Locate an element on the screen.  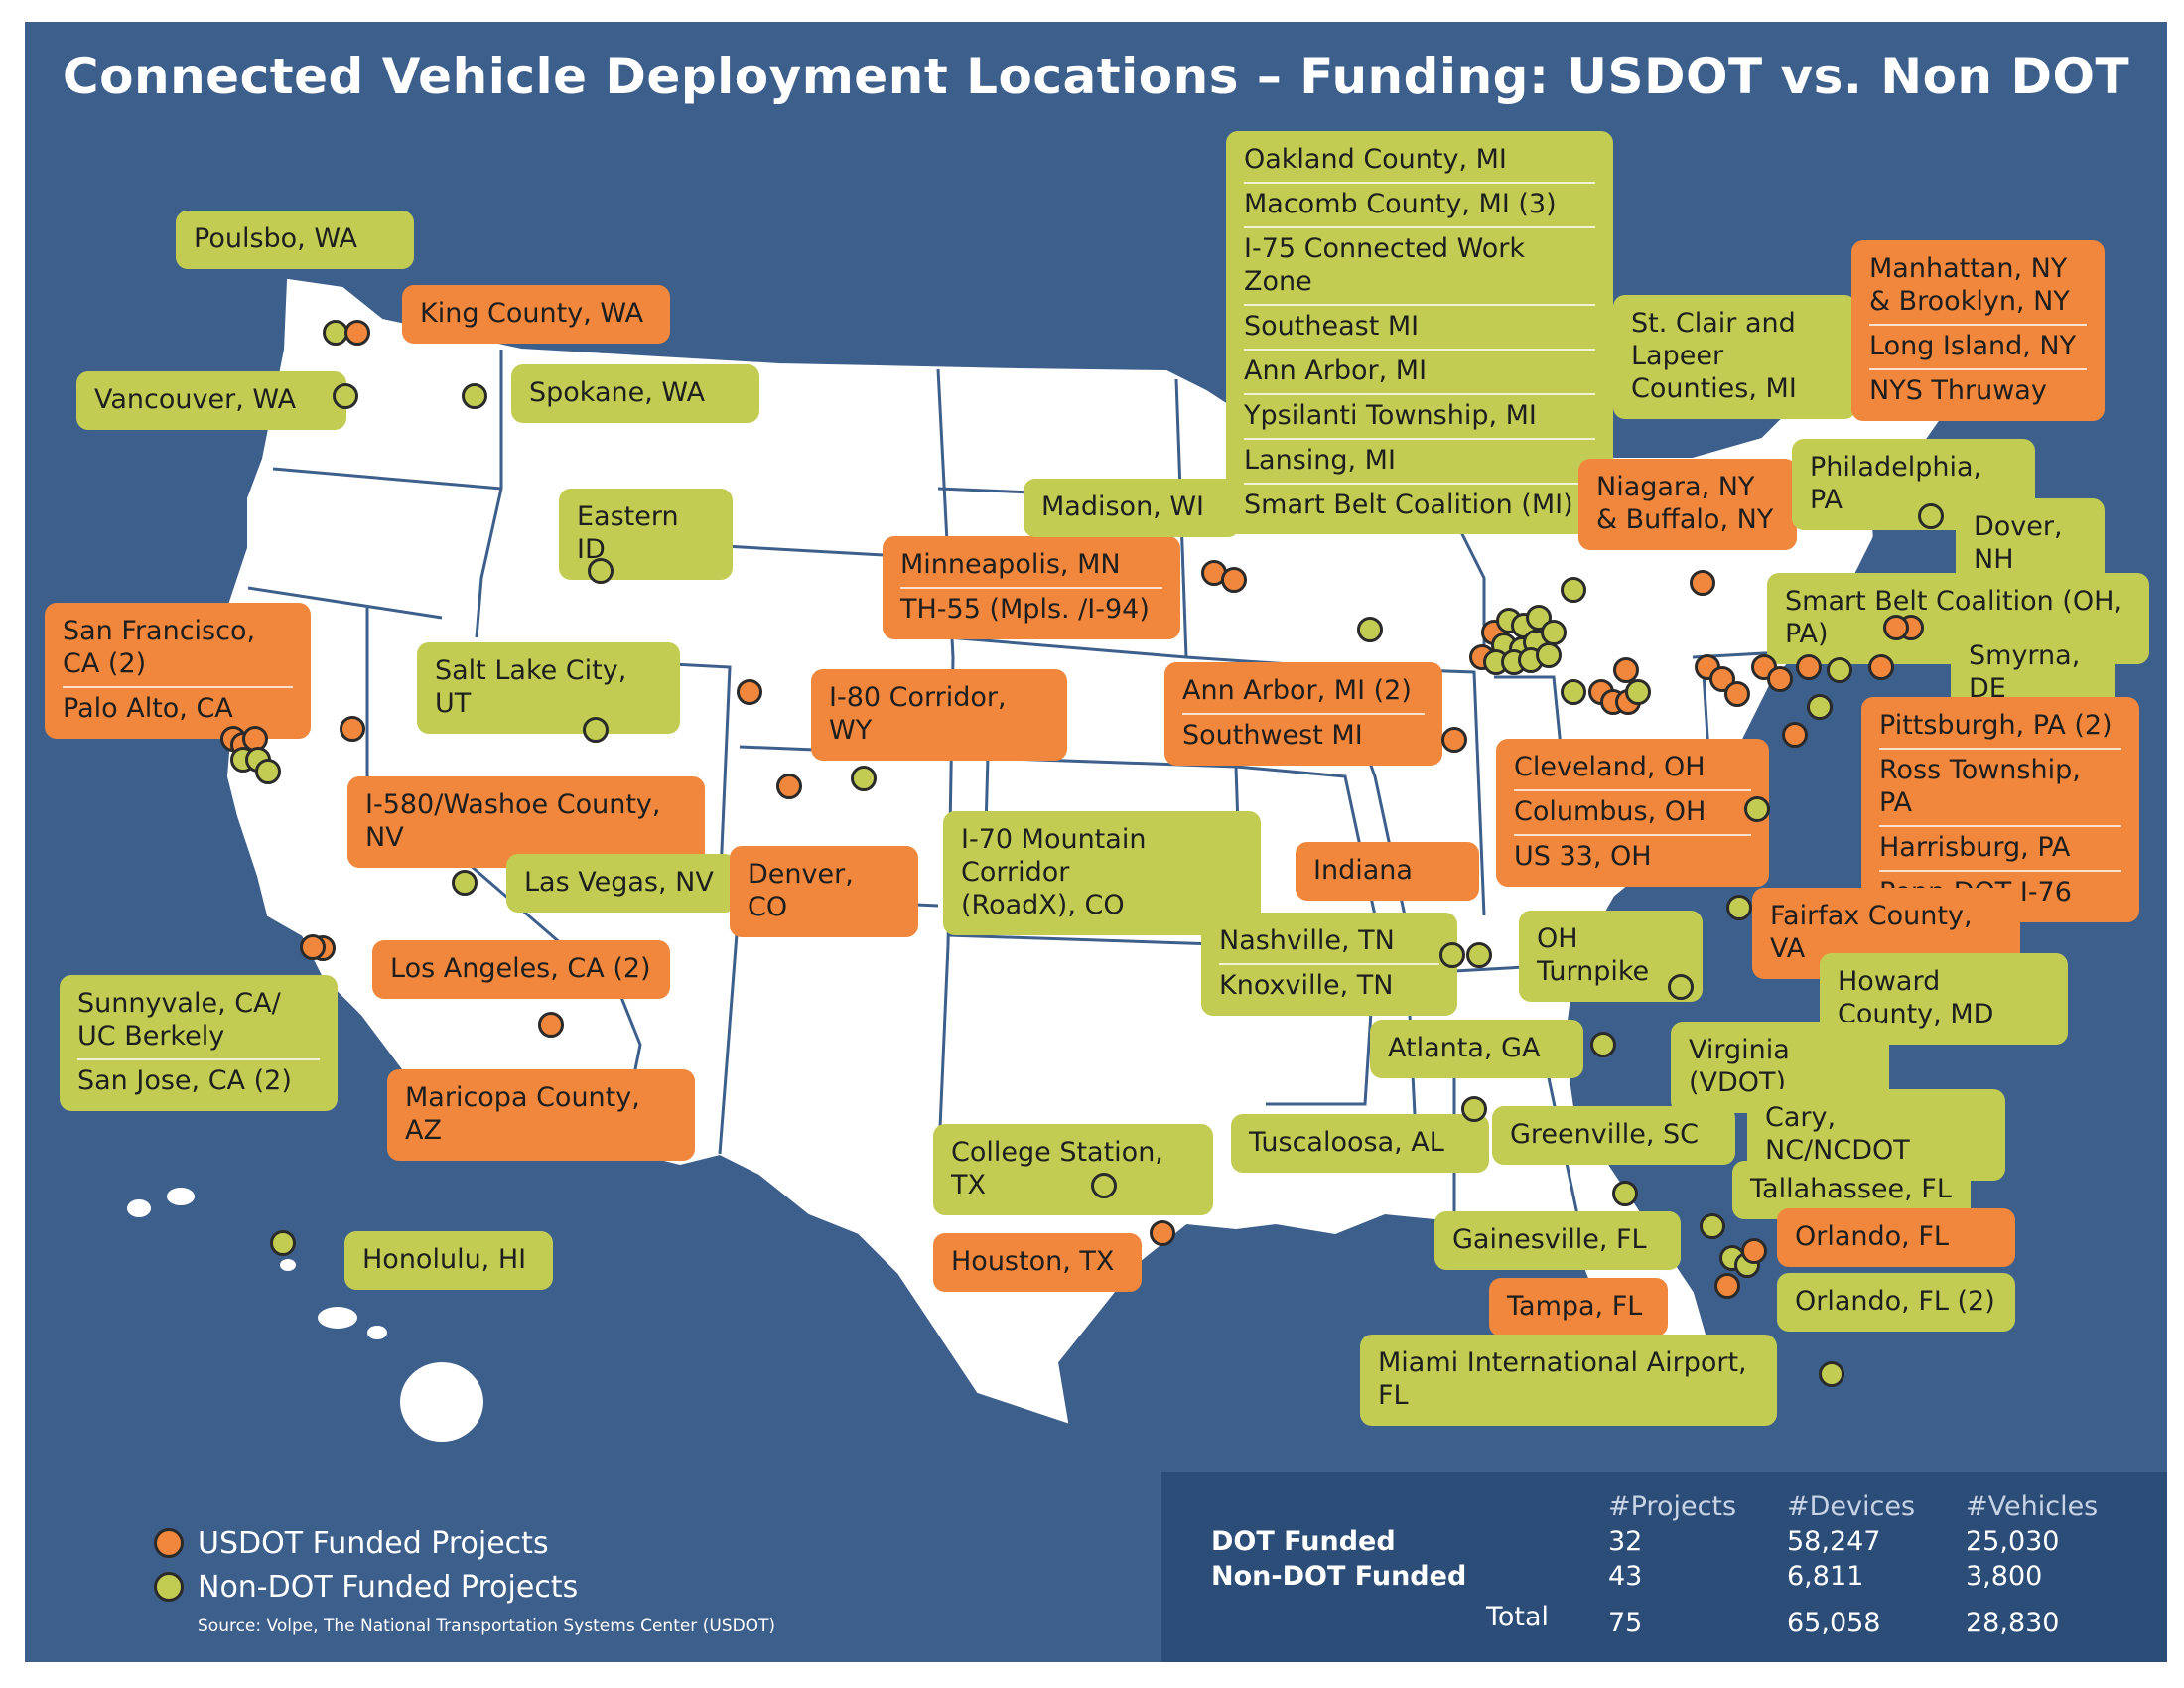
callout-usdot: Niagara, NY & Buffalo, NY is located at coordinates (1687, 504).